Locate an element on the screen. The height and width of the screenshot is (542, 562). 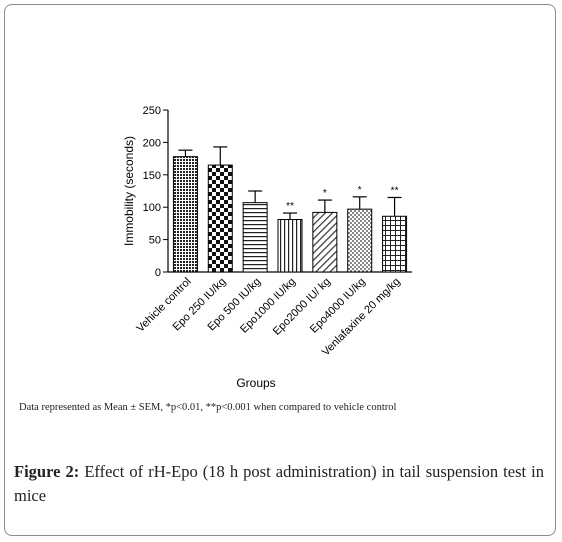
caption-label: Figure 2: is located at coordinates (47, 471).